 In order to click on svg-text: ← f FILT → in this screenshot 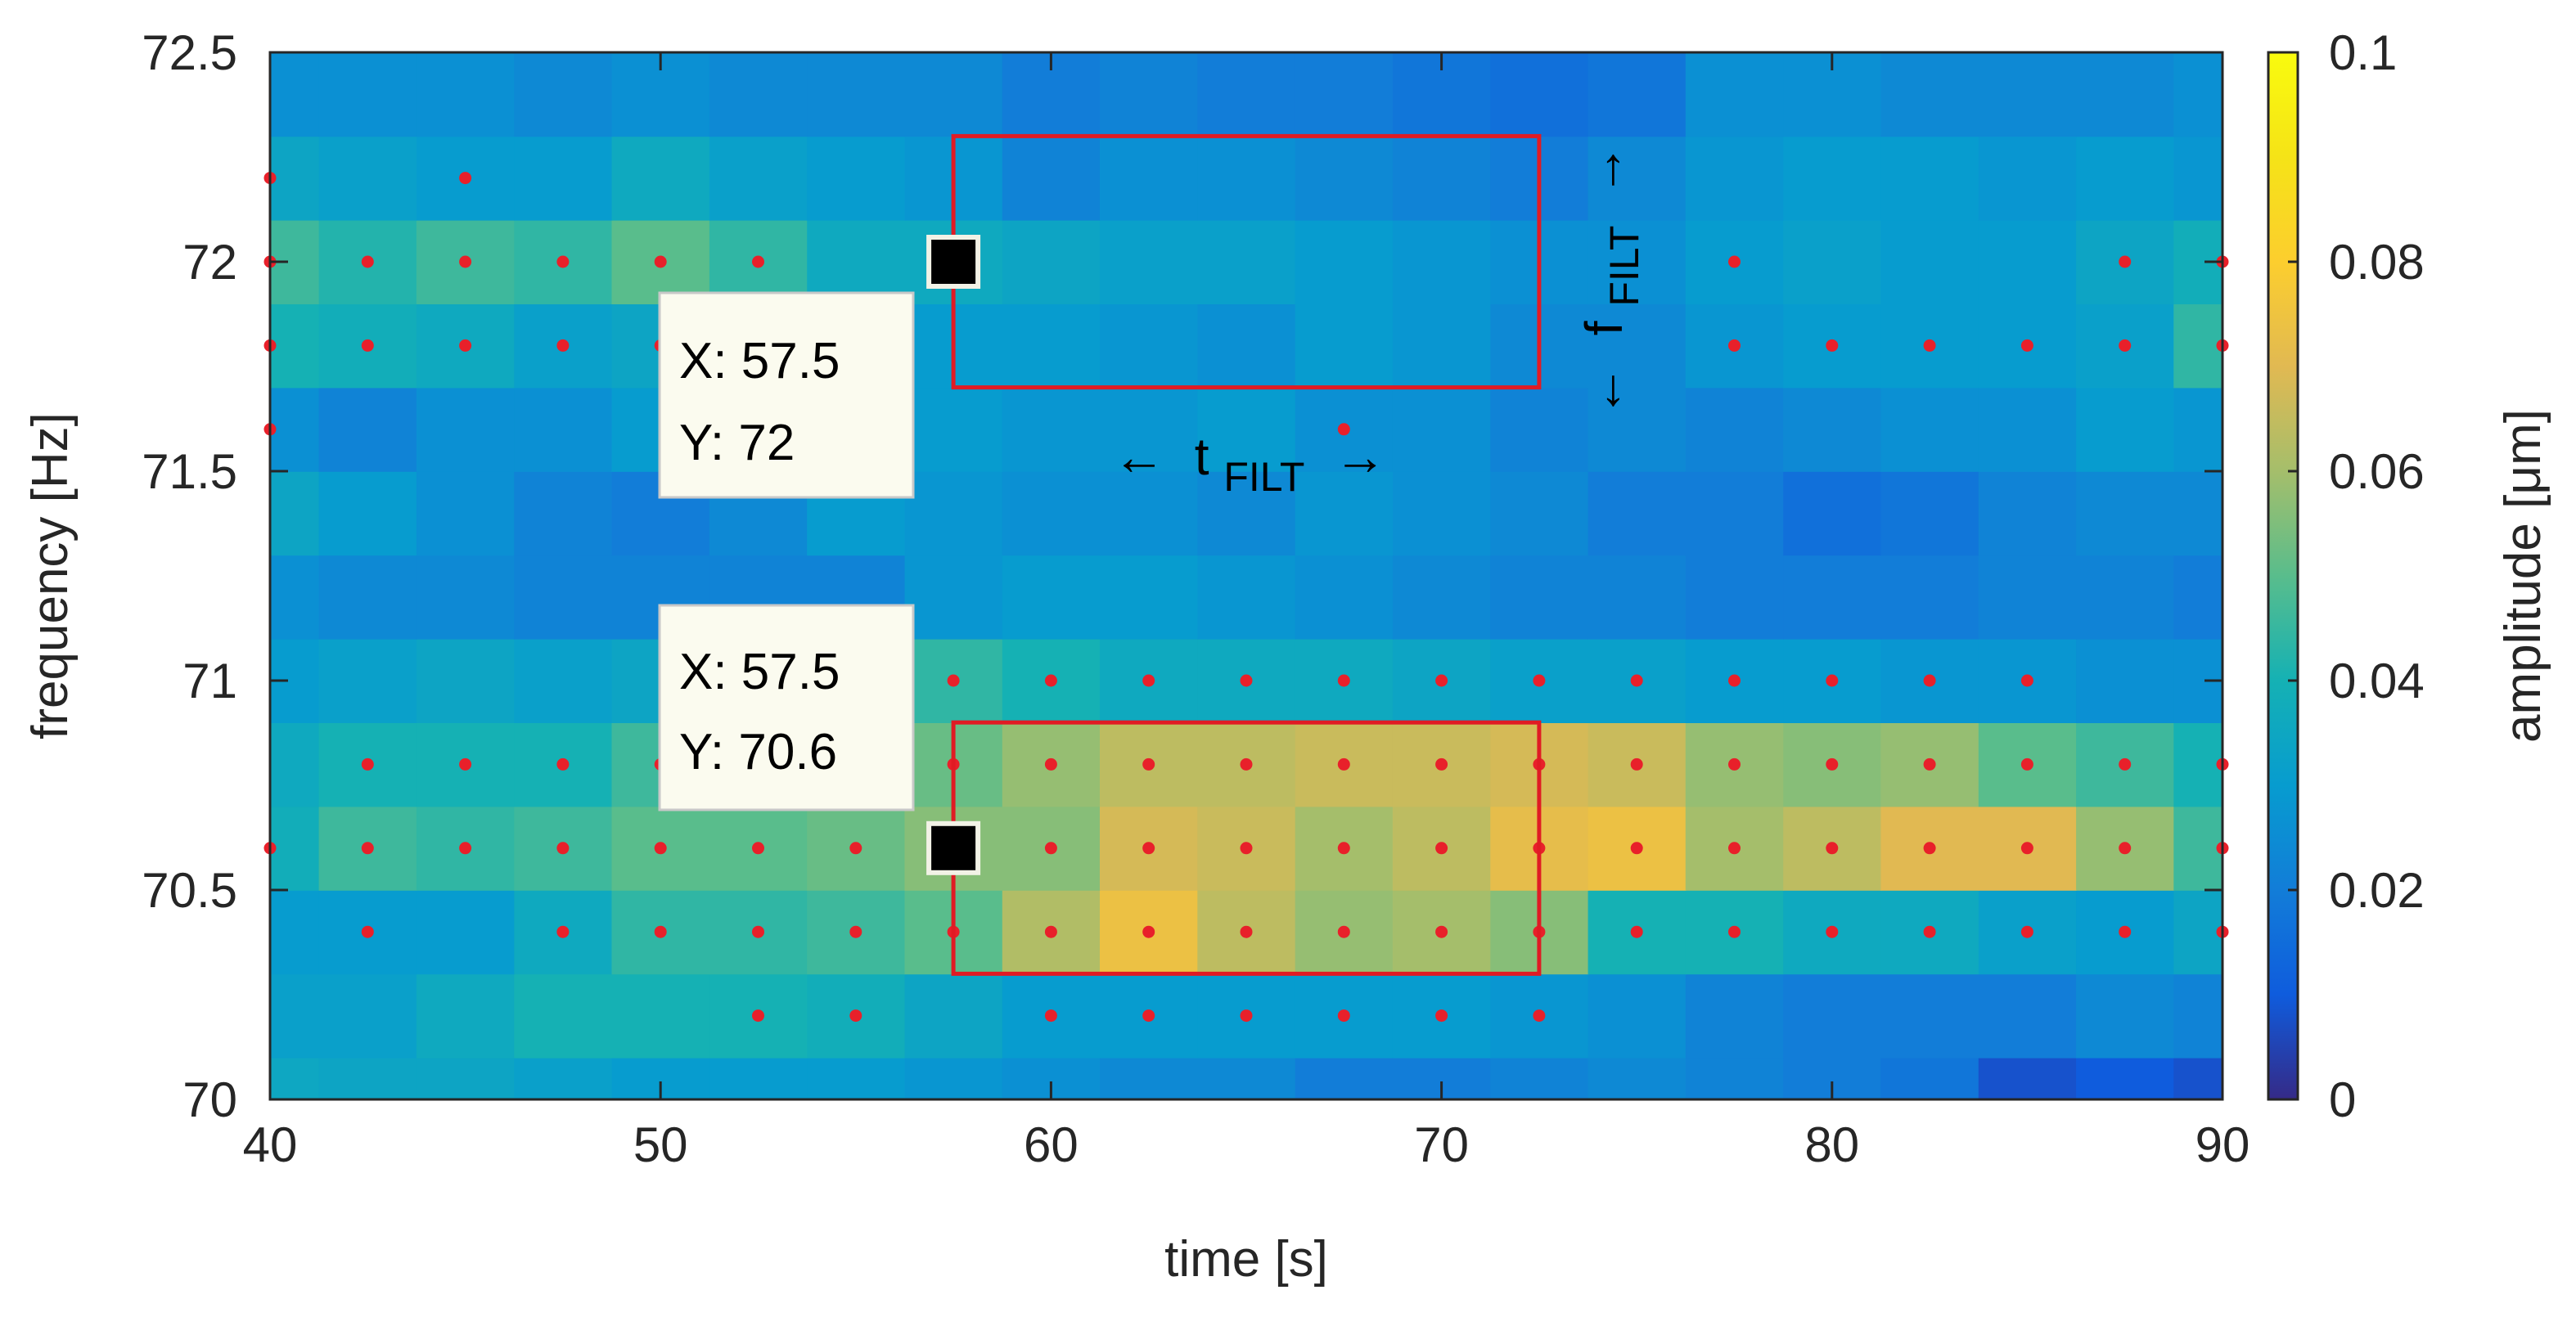, I will do `click(1612, 280)`.